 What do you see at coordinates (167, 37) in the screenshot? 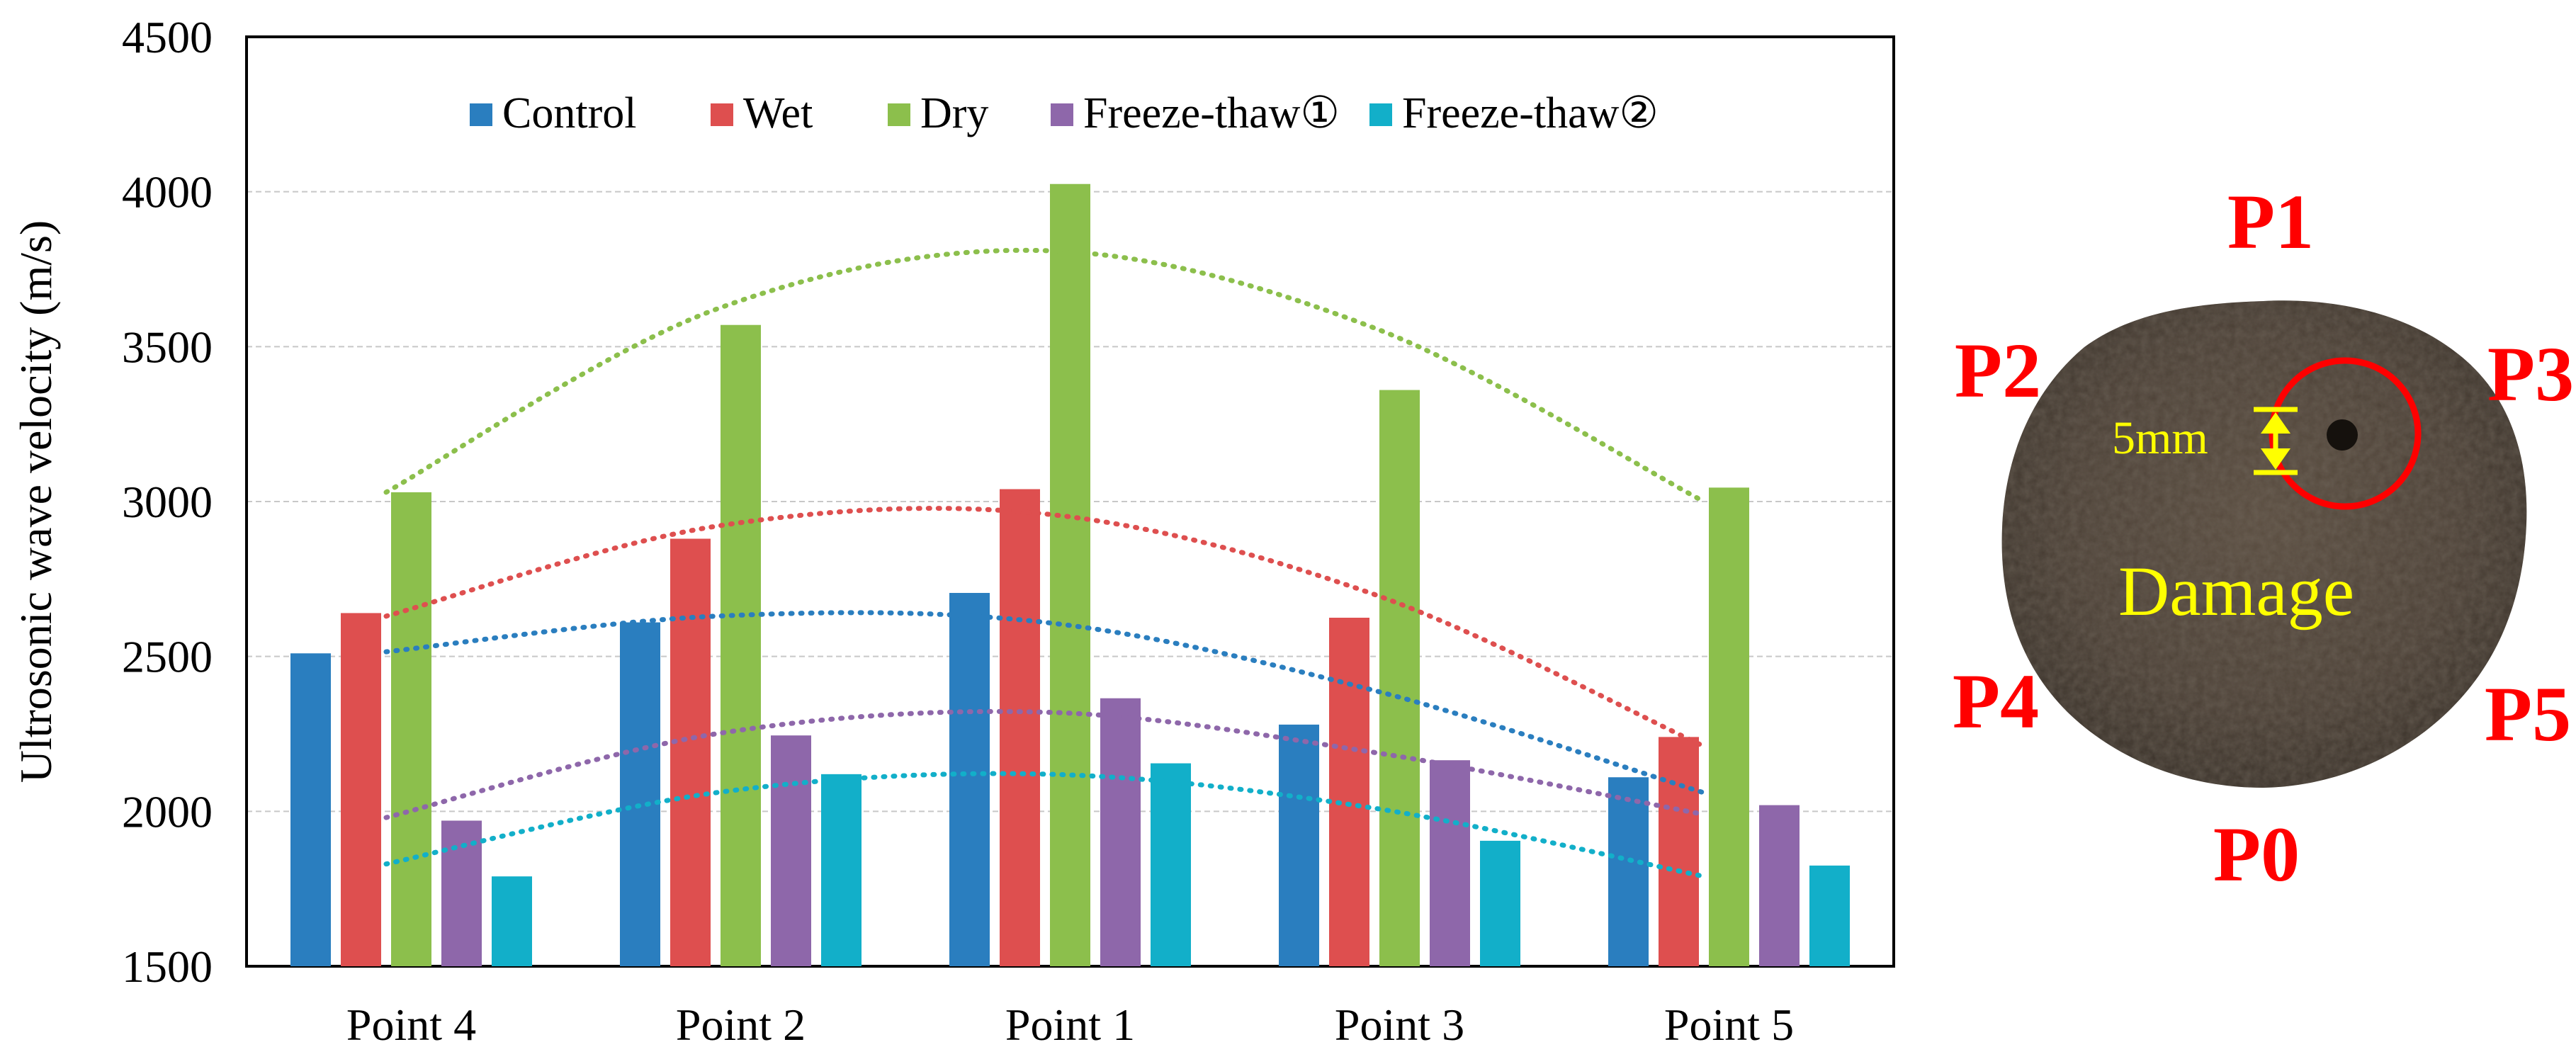
I see `y-tick-label: 4500` at bounding box center [167, 37].